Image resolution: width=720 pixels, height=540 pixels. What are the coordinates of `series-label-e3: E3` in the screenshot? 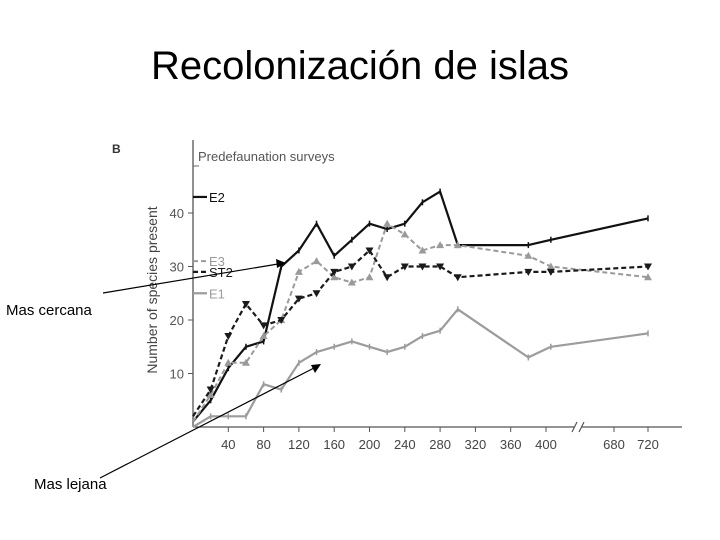 It's located at (217, 261).